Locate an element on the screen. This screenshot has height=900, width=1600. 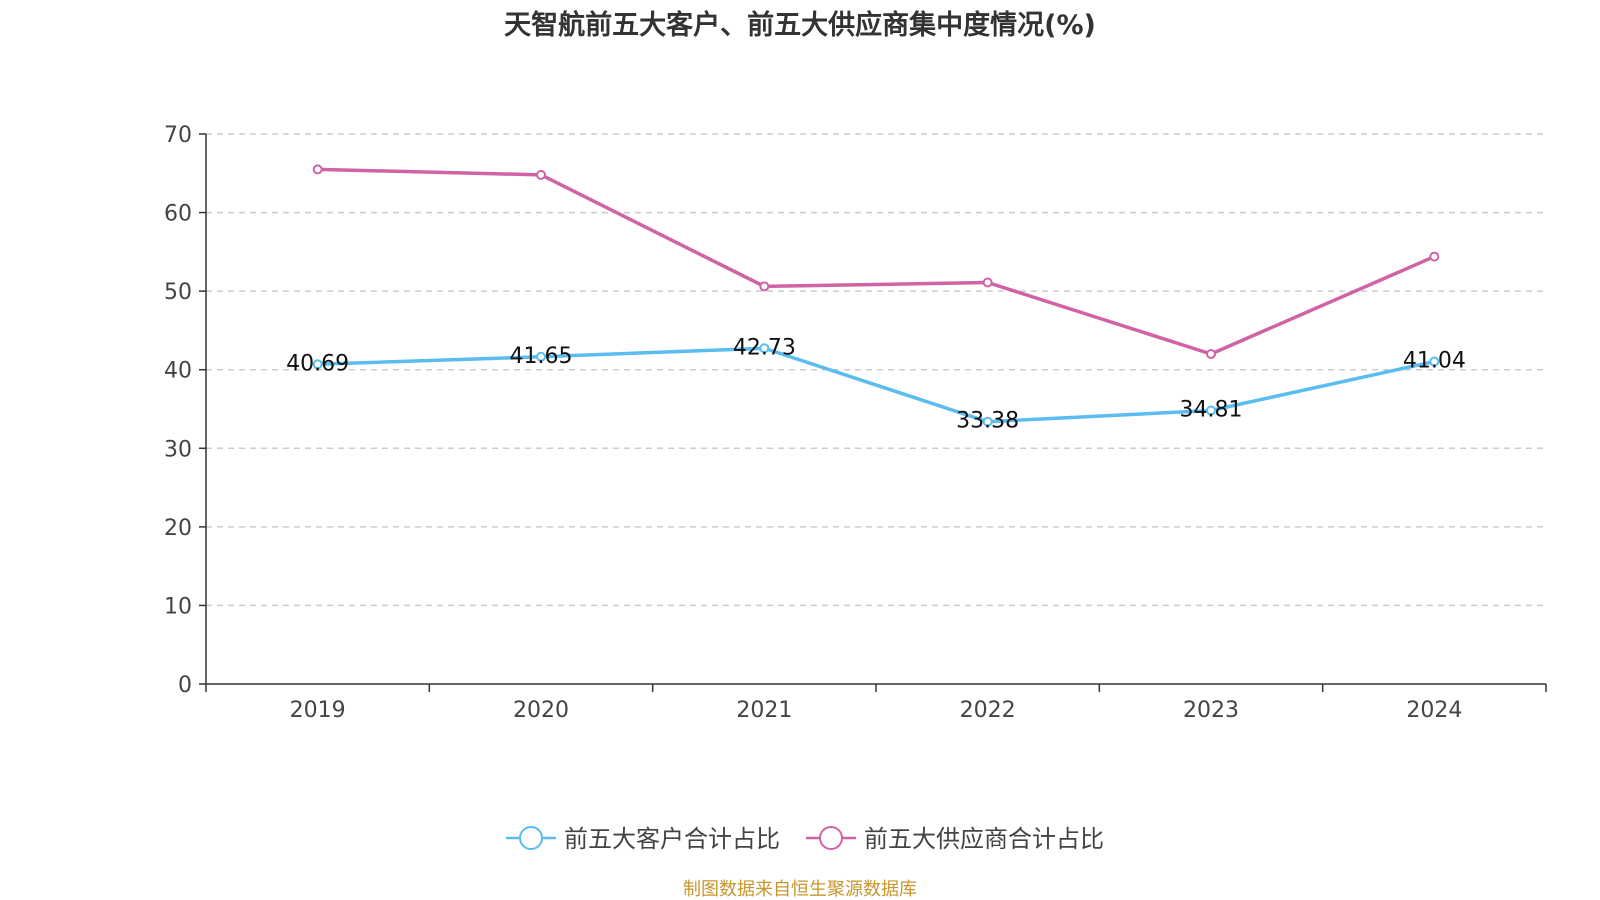
data-label: 41.04 is located at coordinates (1434, 361).